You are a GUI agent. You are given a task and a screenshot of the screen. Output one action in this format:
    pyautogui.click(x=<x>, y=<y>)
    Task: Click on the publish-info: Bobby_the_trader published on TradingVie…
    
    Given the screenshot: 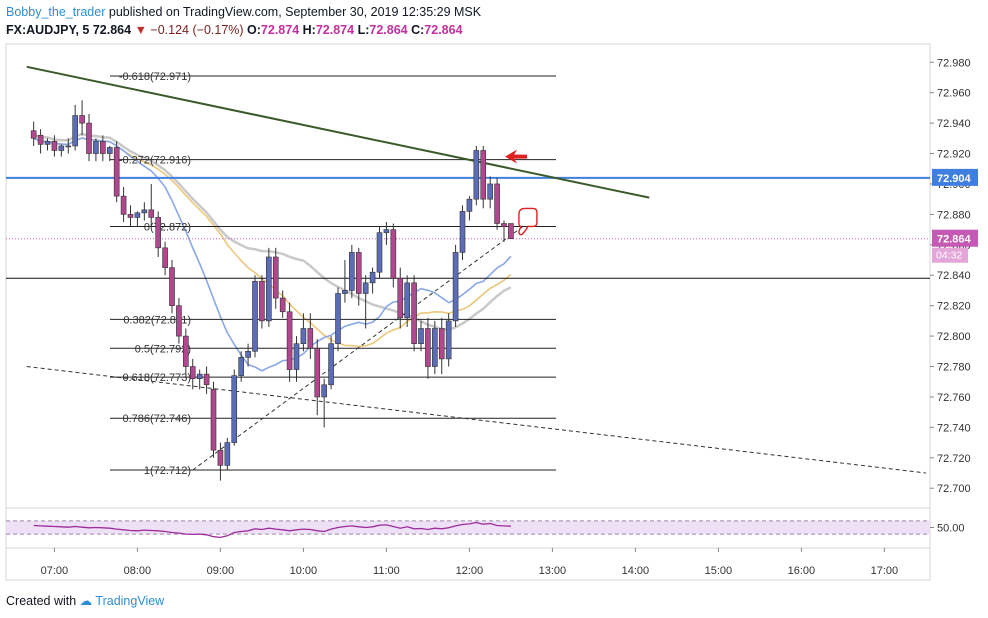 What is the action you would take?
    pyautogui.click(x=243, y=12)
    